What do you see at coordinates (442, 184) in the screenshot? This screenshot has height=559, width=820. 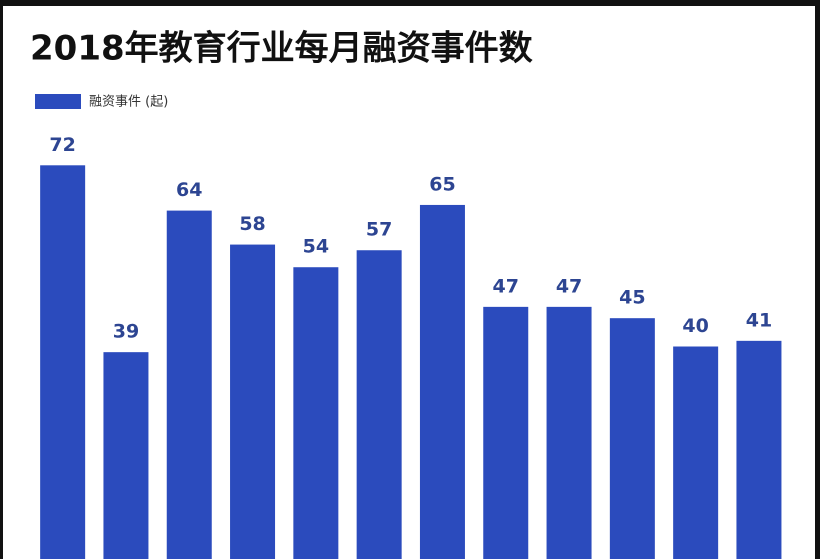 I see `value-label: 65` at bounding box center [442, 184].